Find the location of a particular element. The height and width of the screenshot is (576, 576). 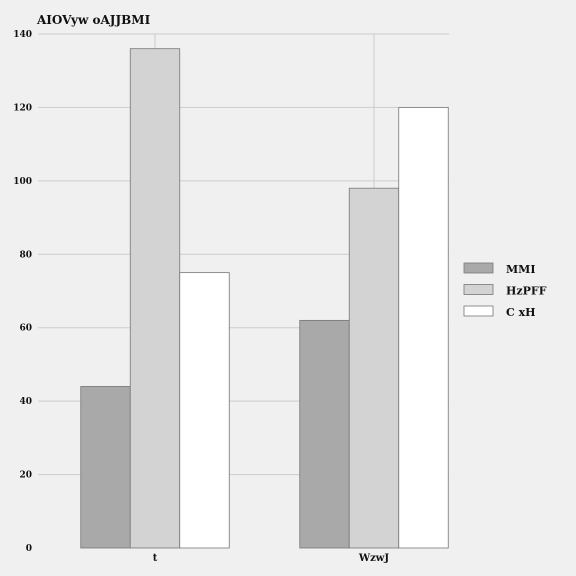

y-tick-label: 60 is located at coordinates (25, 329).